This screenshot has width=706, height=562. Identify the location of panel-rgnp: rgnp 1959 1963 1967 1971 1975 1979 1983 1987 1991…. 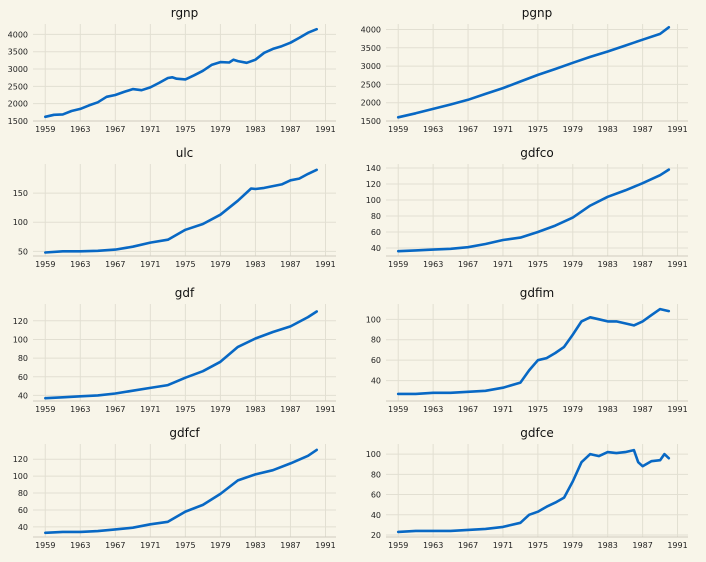
(172, 70).